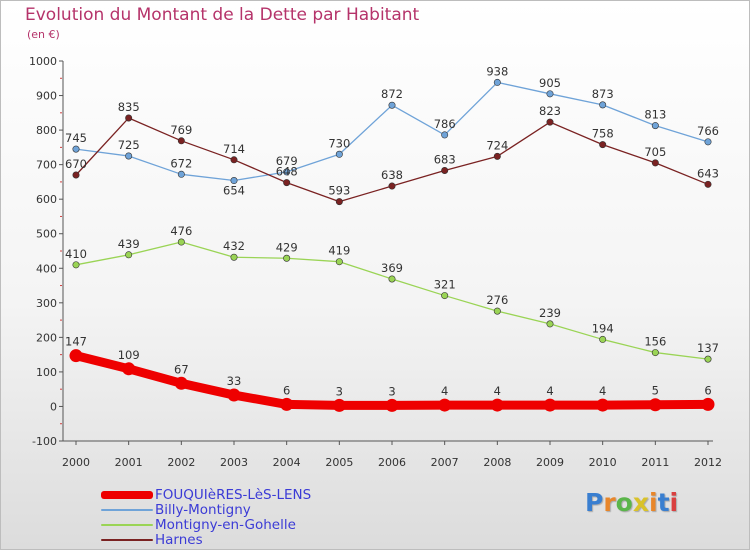 The image size is (750, 550). I want to click on legend-item: FOUQUIèRES-LèS-LENS, so click(206, 494).